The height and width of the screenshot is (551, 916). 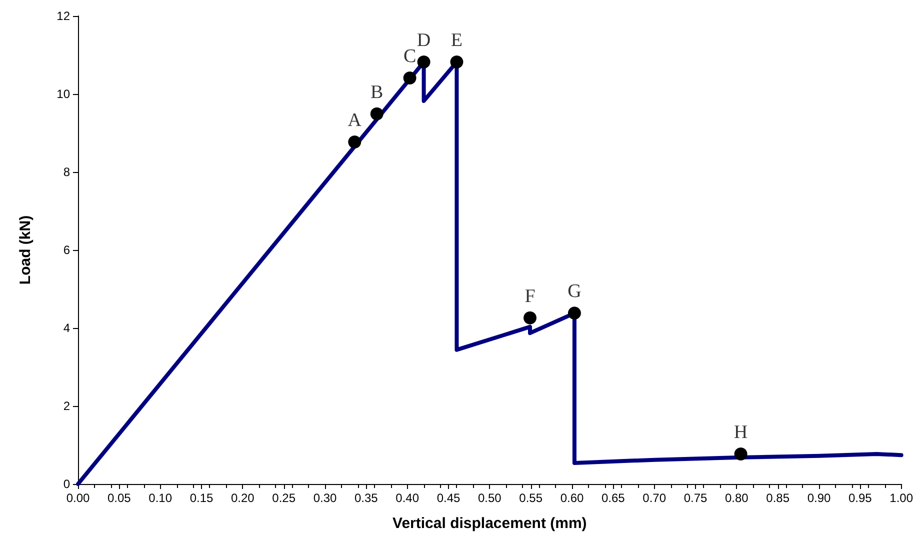 What do you see at coordinates (63, 16) in the screenshot?
I see `y-tick-label: 12` at bounding box center [63, 16].